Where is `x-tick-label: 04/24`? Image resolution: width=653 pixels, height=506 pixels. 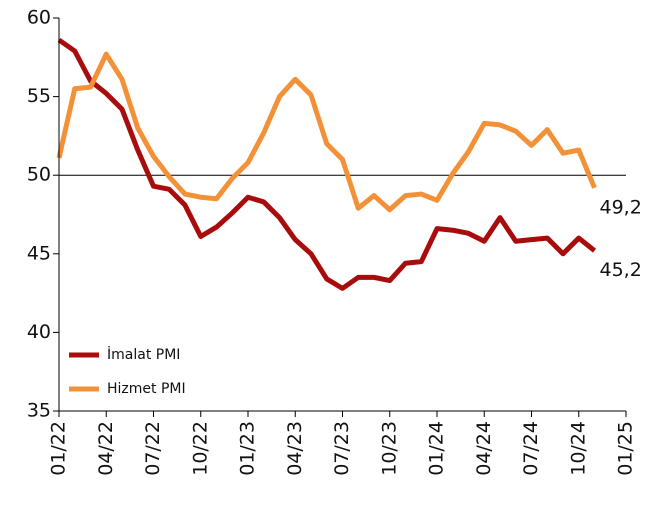 x-tick-label: 04/24 is located at coordinates (484, 448).